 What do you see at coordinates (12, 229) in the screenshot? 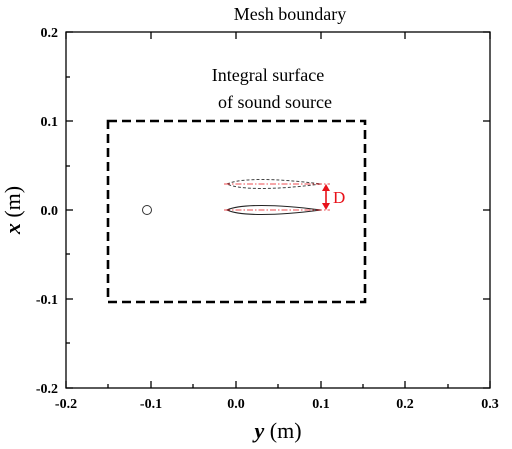
I see `y-axis-variable: x` at bounding box center [12, 229].